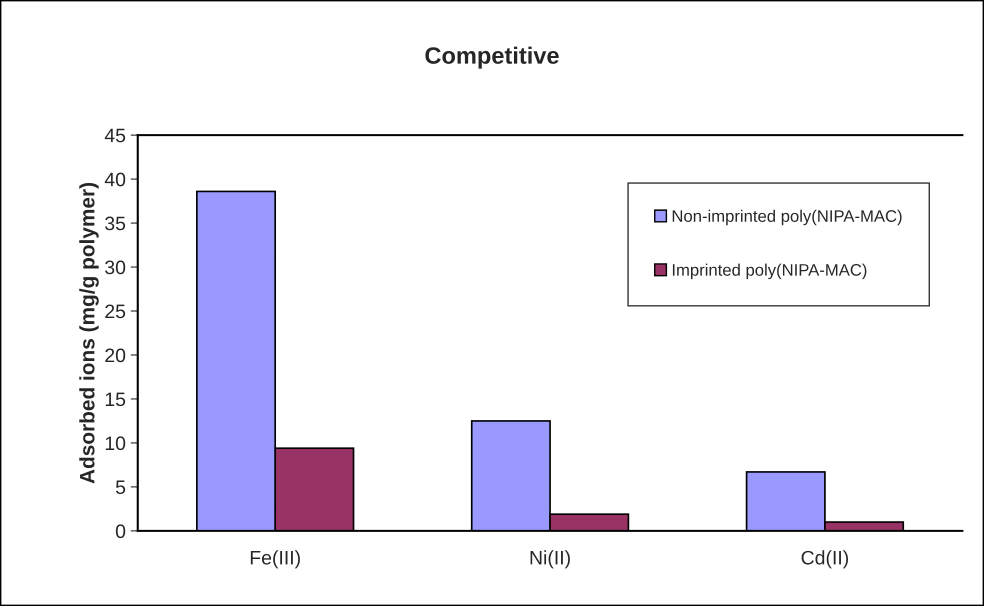  Describe the element at coordinates (115, 355) in the screenshot. I see `y-tick-label: 20` at that location.